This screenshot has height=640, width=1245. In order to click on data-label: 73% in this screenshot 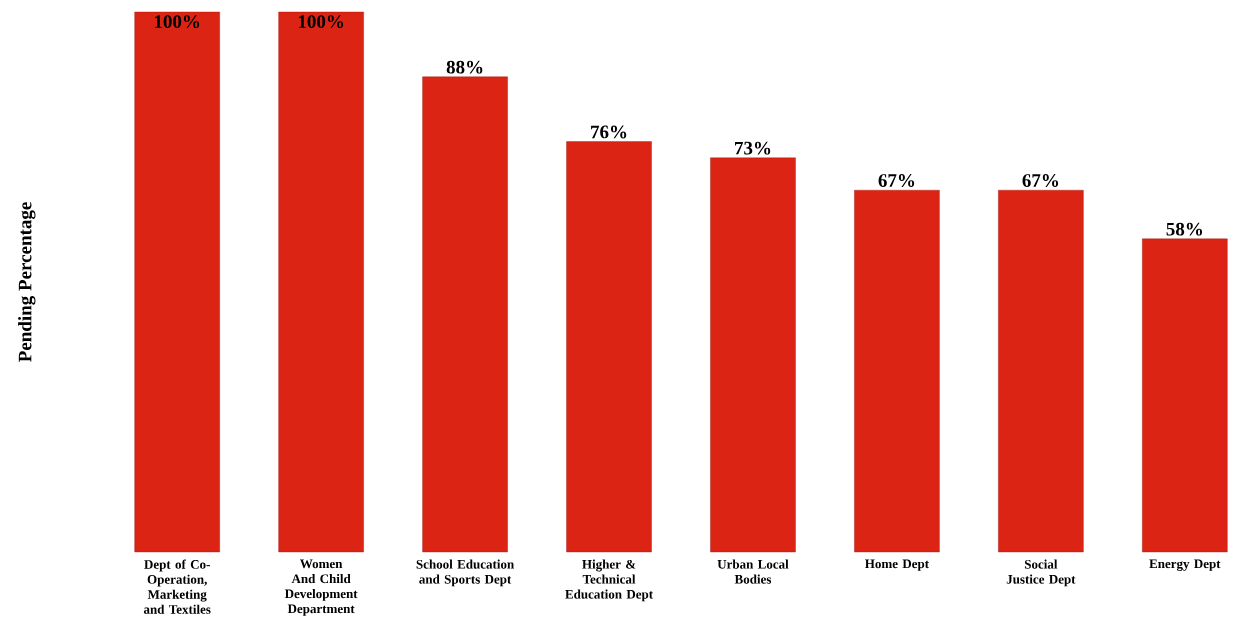, I will do `click(753, 148)`.